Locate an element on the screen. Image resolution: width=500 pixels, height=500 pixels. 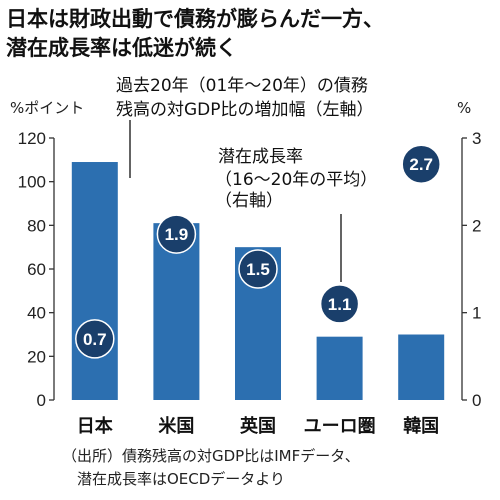
growth-dot-label-5: 2.7 is located at coordinates (421, 164).